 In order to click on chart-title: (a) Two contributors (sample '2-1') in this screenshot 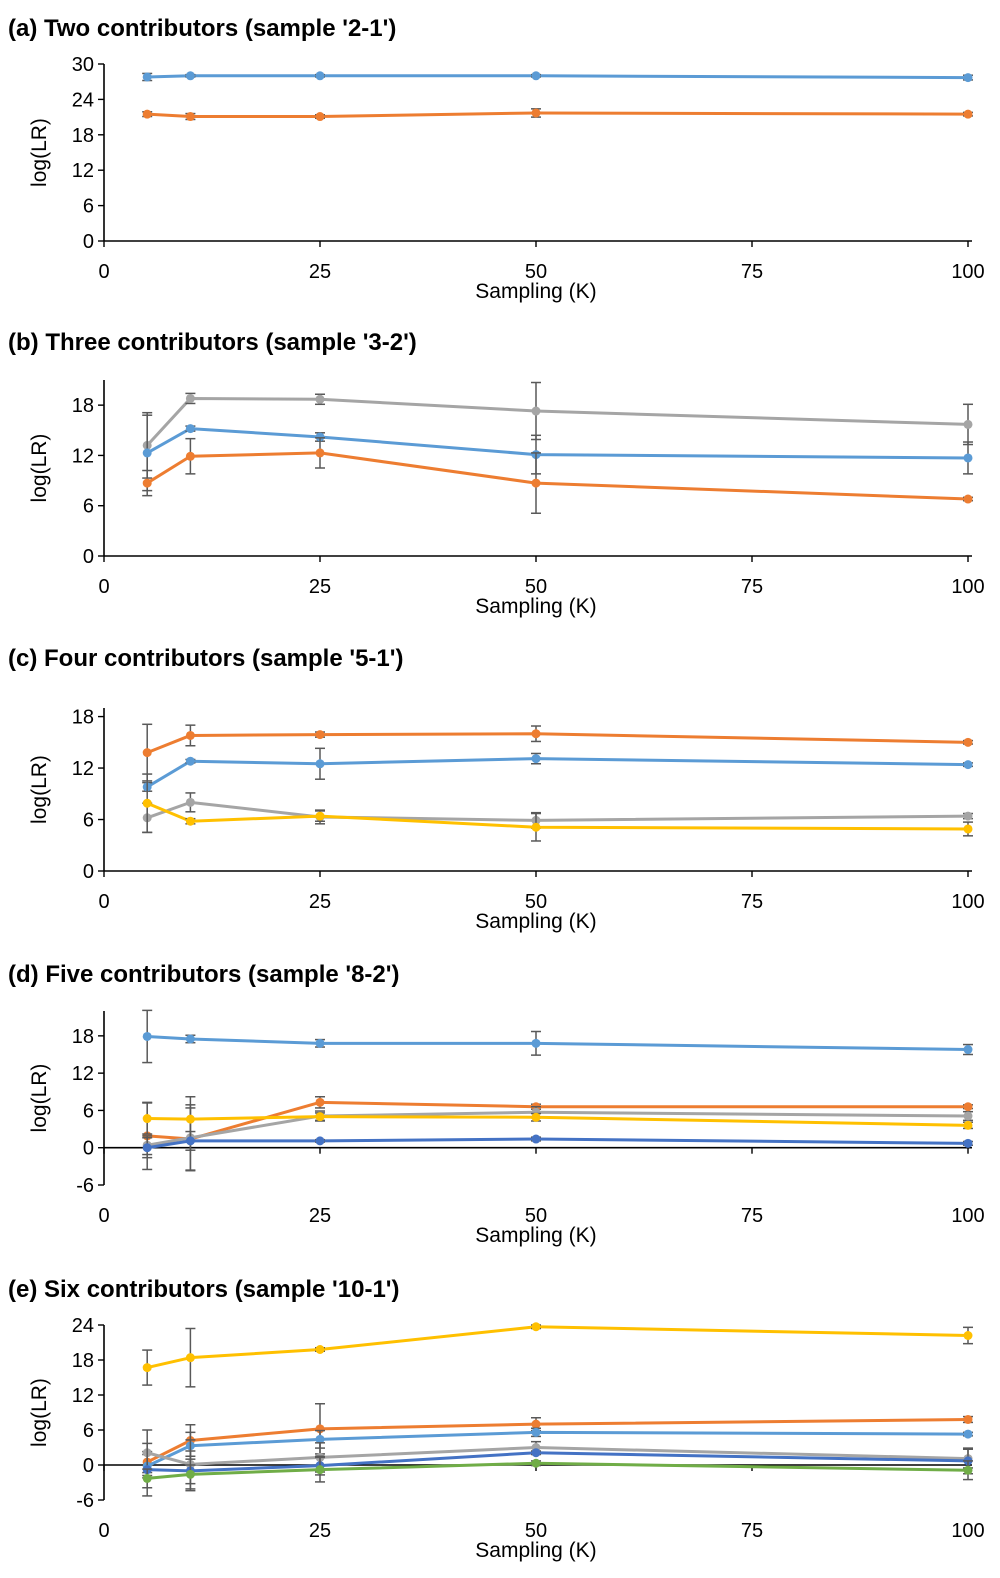, I will do `click(202, 28)`.